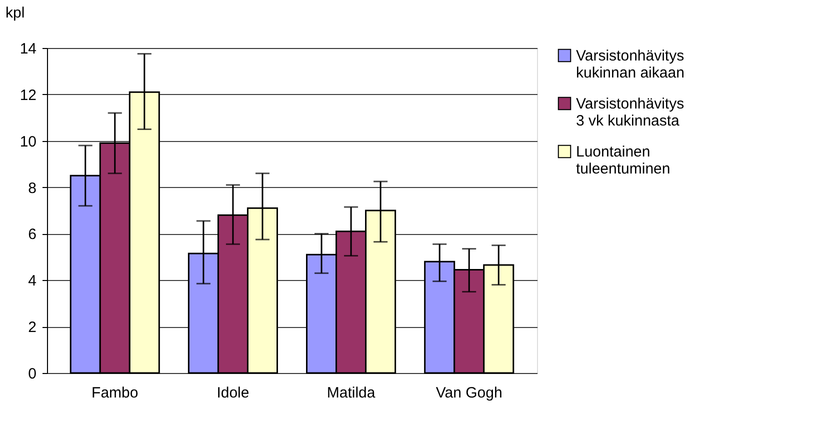 The image size is (813, 441). What do you see at coordinates (623, 161) in the screenshot?
I see `legend-label: Luontainen tuleentuminen` at bounding box center [623, 161].